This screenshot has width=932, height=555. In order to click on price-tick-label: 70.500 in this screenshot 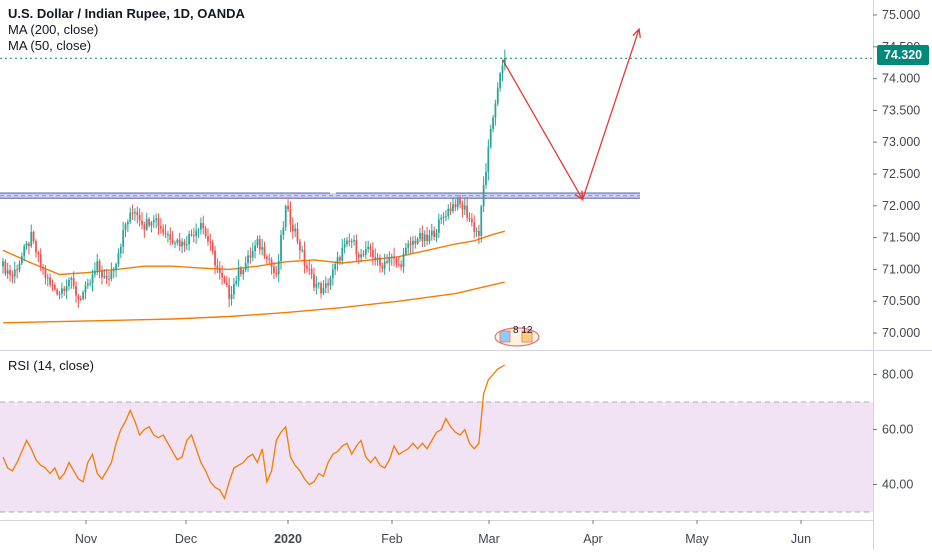, I will do `click(901, 301)`.